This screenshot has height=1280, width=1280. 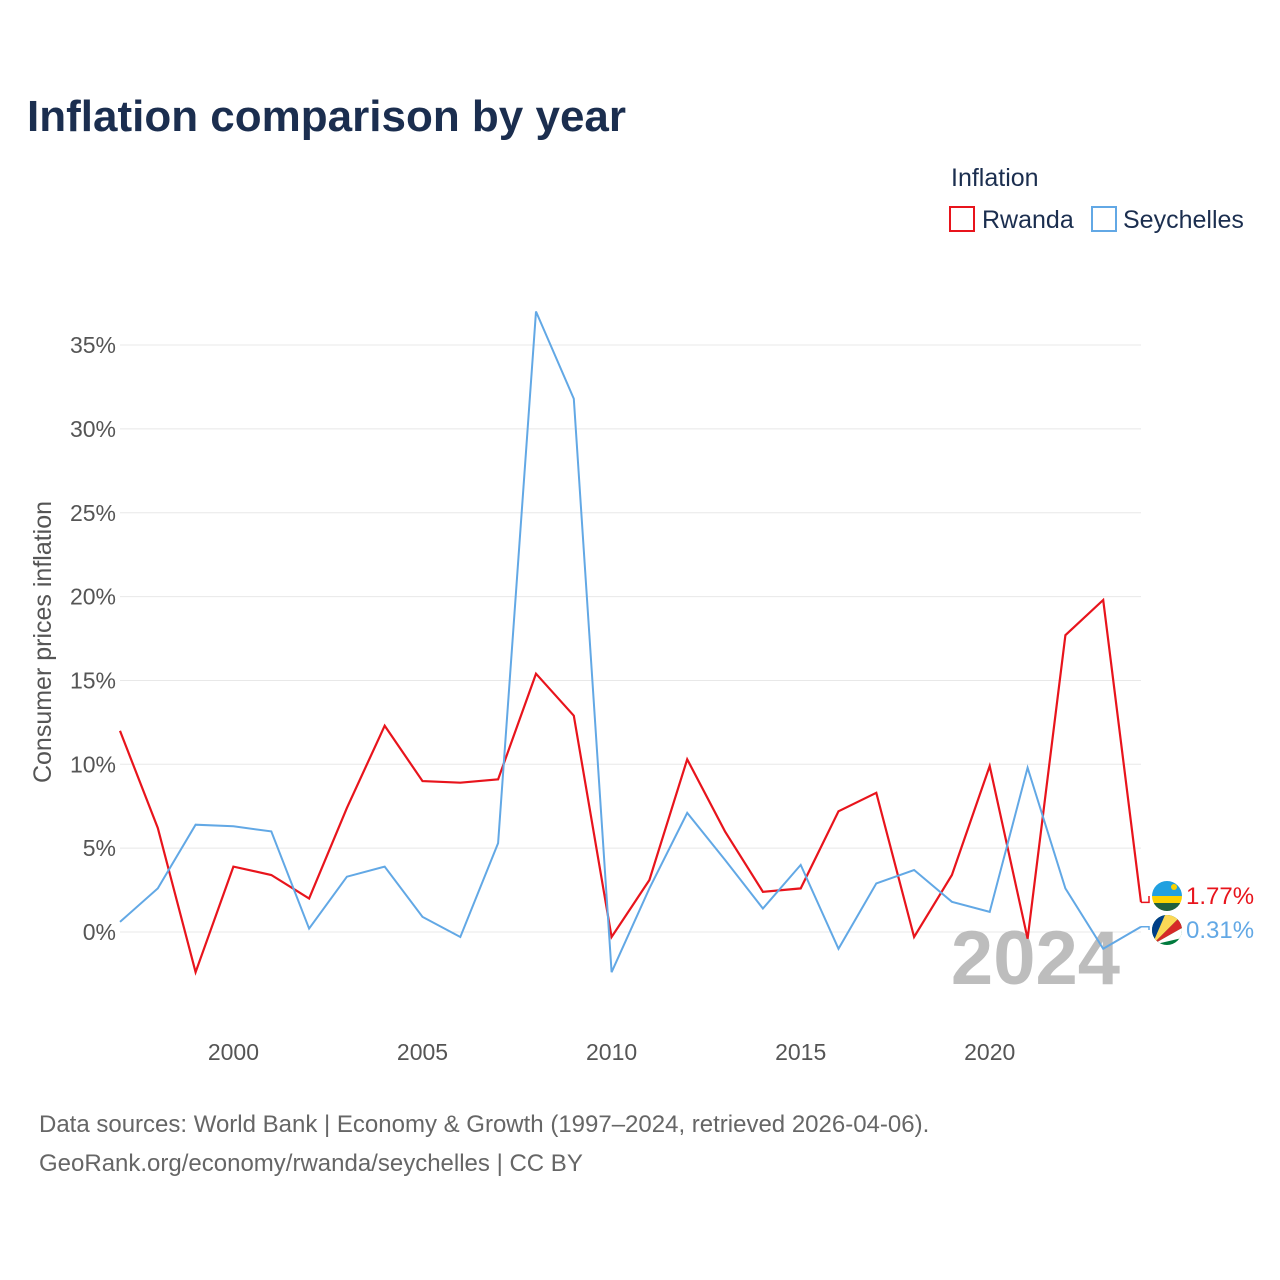 What do you see at coordinates (93, 680) in the screenshot?
I see `y-tick-label: 15%` at bounding box center [93, 680].